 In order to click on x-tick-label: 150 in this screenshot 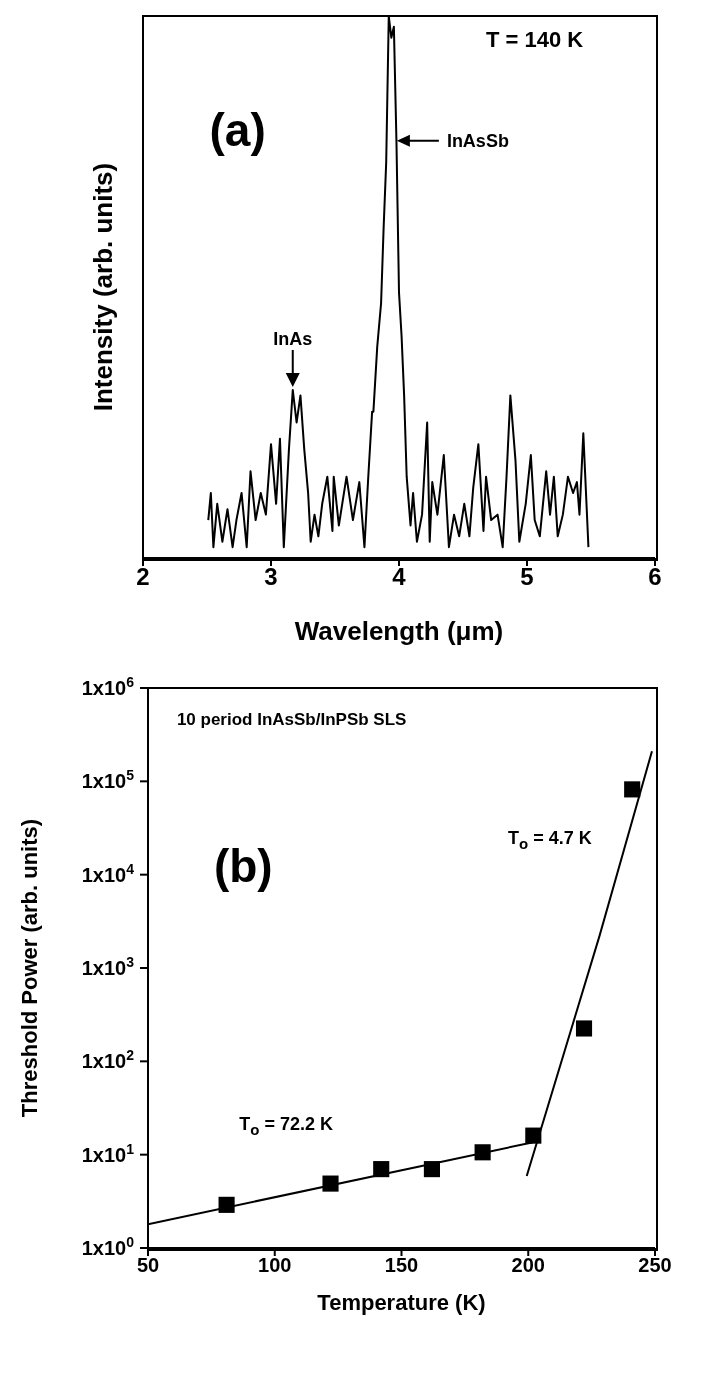, I will do `click(401, 1265)`.